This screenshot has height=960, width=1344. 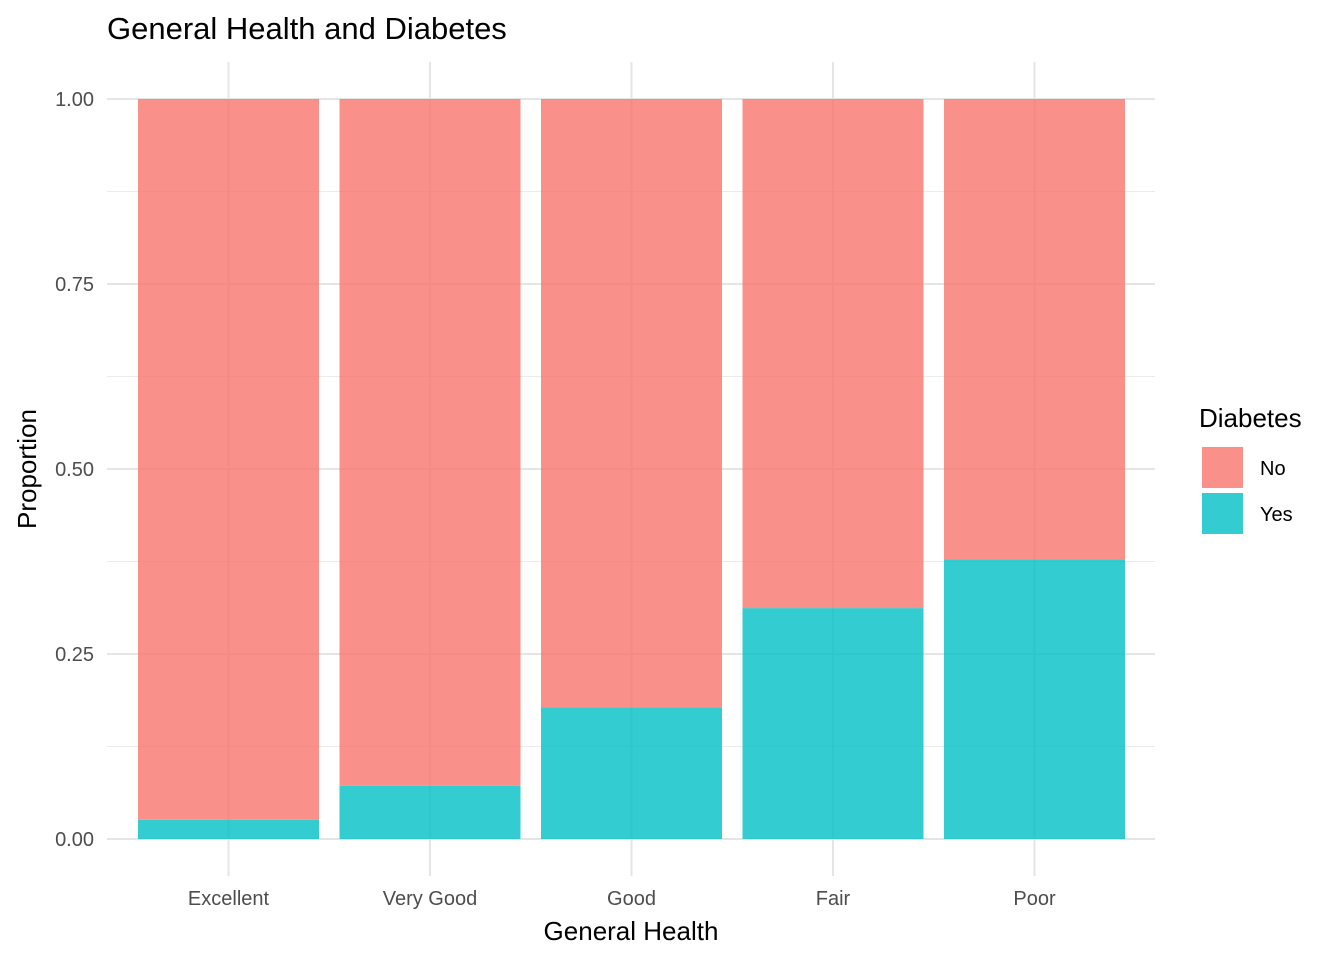 I want to click on x-axis-title: General Health, so click(x=631, y=931).